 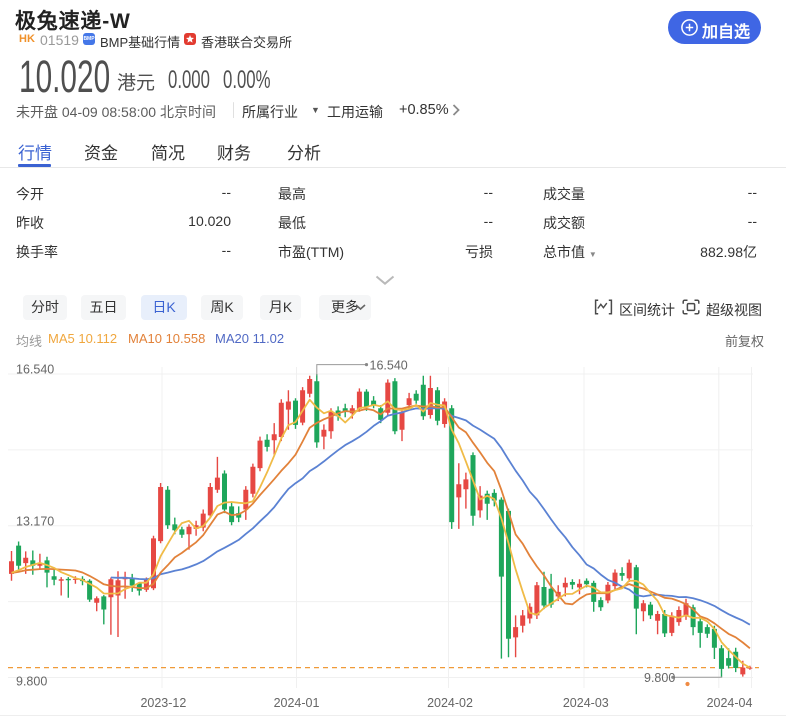 What do you see at coordinates (35, 521) in the screenshot?
I see `svg-text: 13.170` at bounding box center [35, 521].